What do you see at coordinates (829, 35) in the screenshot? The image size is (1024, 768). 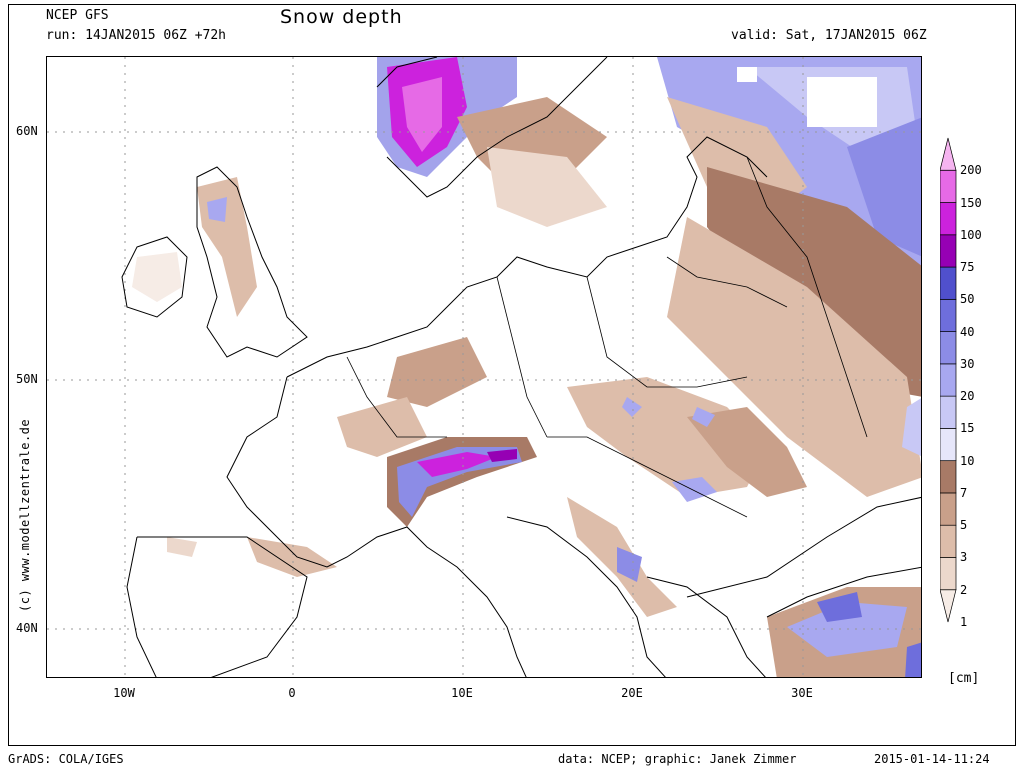 I see `valid-time-label: valid: Sat, 17JAN2015 06Z` at bounding box center [829, 35].